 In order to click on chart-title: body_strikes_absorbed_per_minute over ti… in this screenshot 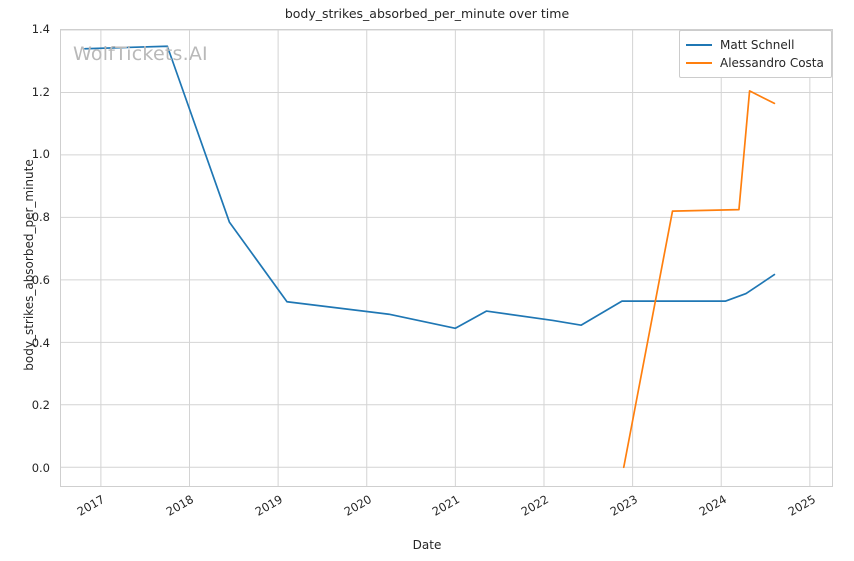, I will do `click(427, 13)`.